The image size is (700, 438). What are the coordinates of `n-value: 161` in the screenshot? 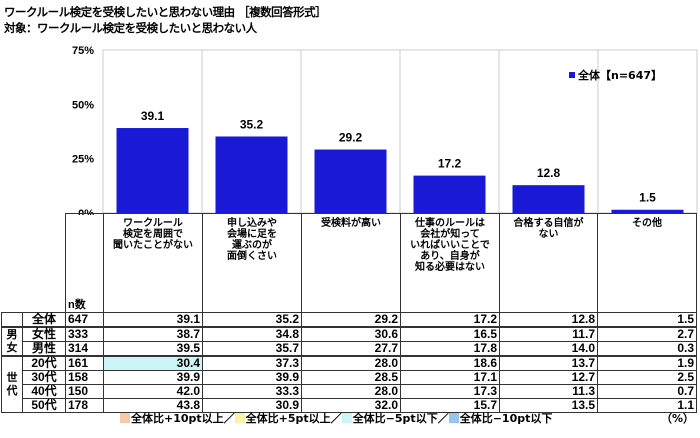 It's located at (84, 363).